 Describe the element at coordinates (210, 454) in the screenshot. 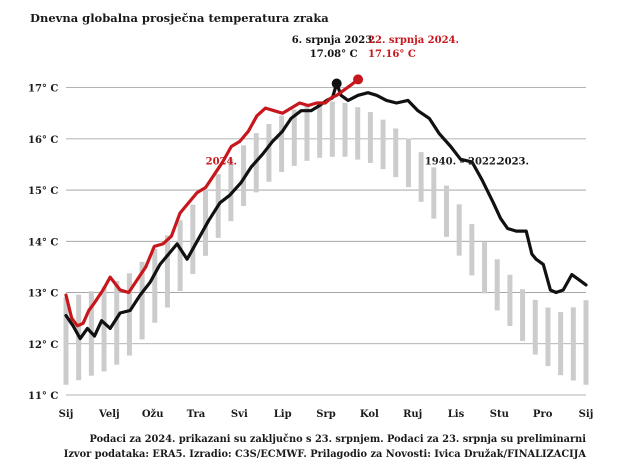

I see `source-made: Izradio:` at that location.